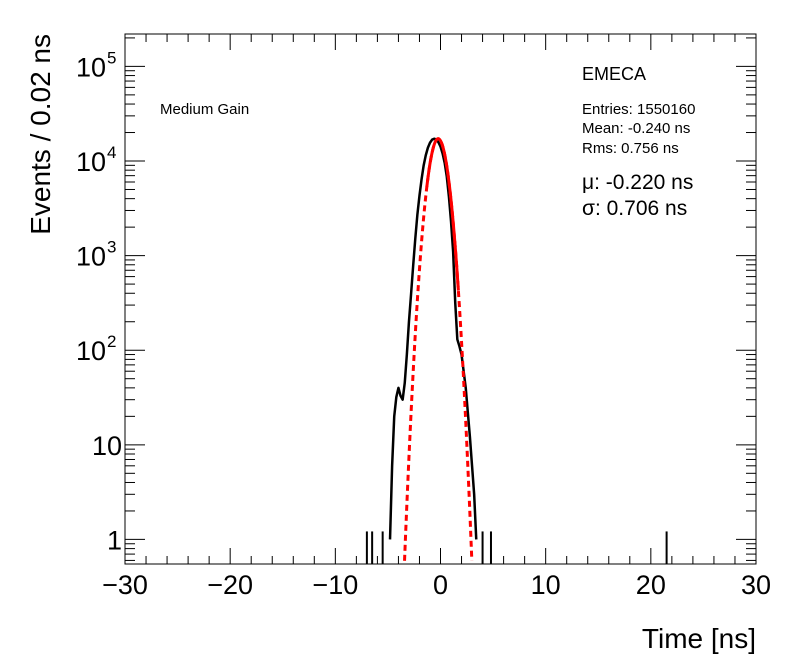  I want to click on y-tick-exponent: 4, so click(111, 152).